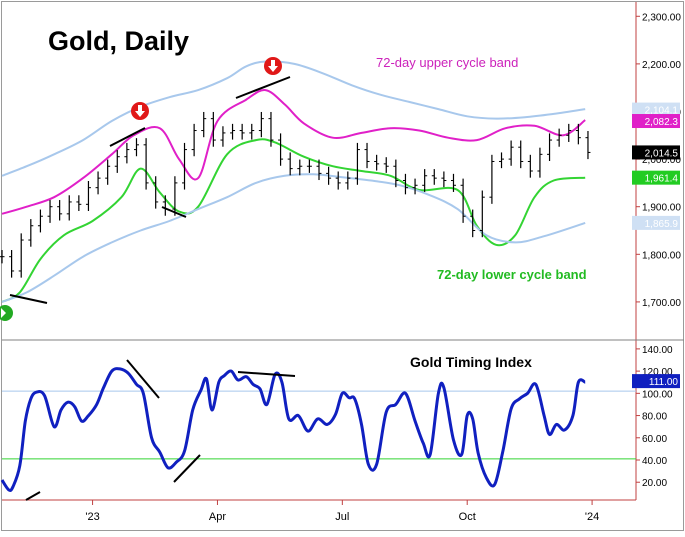 The image size is (685, 537). I want to click on x-tick-label: '23, so click(92, 517).